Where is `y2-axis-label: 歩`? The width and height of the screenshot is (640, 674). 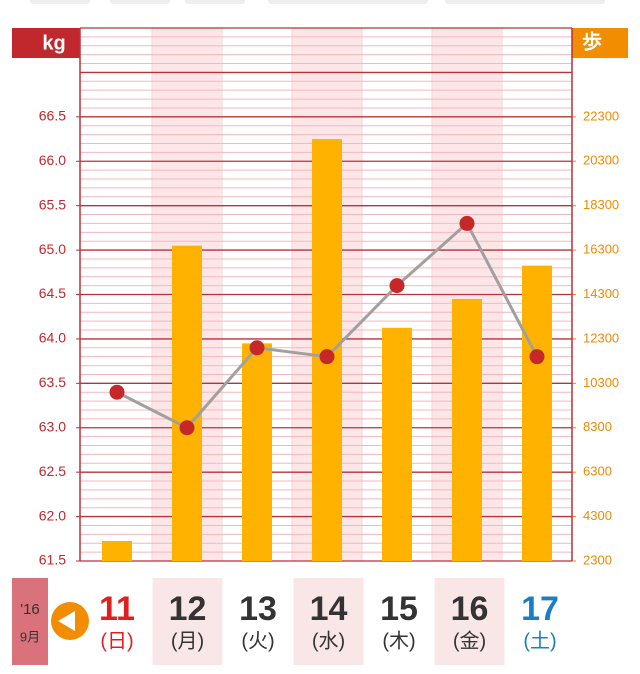
y2-axis-label: 歩 is located at coordinates (592, 41).